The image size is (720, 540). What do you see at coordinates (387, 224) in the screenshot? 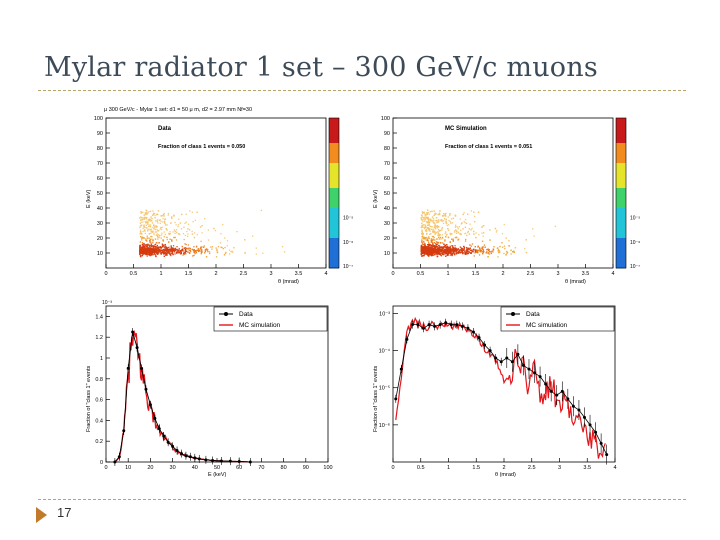
I see `y-tick-label: 30` at bounding box center [387, 224].